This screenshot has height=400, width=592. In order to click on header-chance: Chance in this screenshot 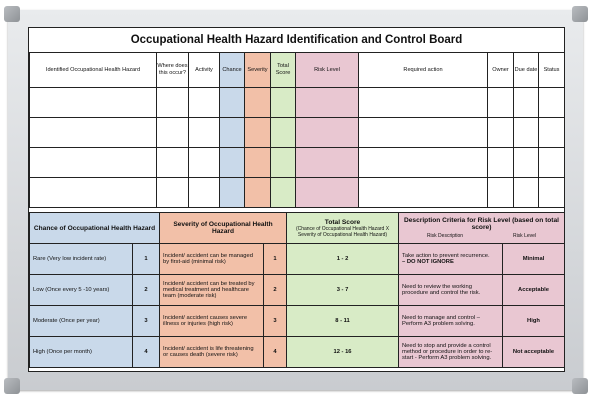, I will do `click(232, 70)`.